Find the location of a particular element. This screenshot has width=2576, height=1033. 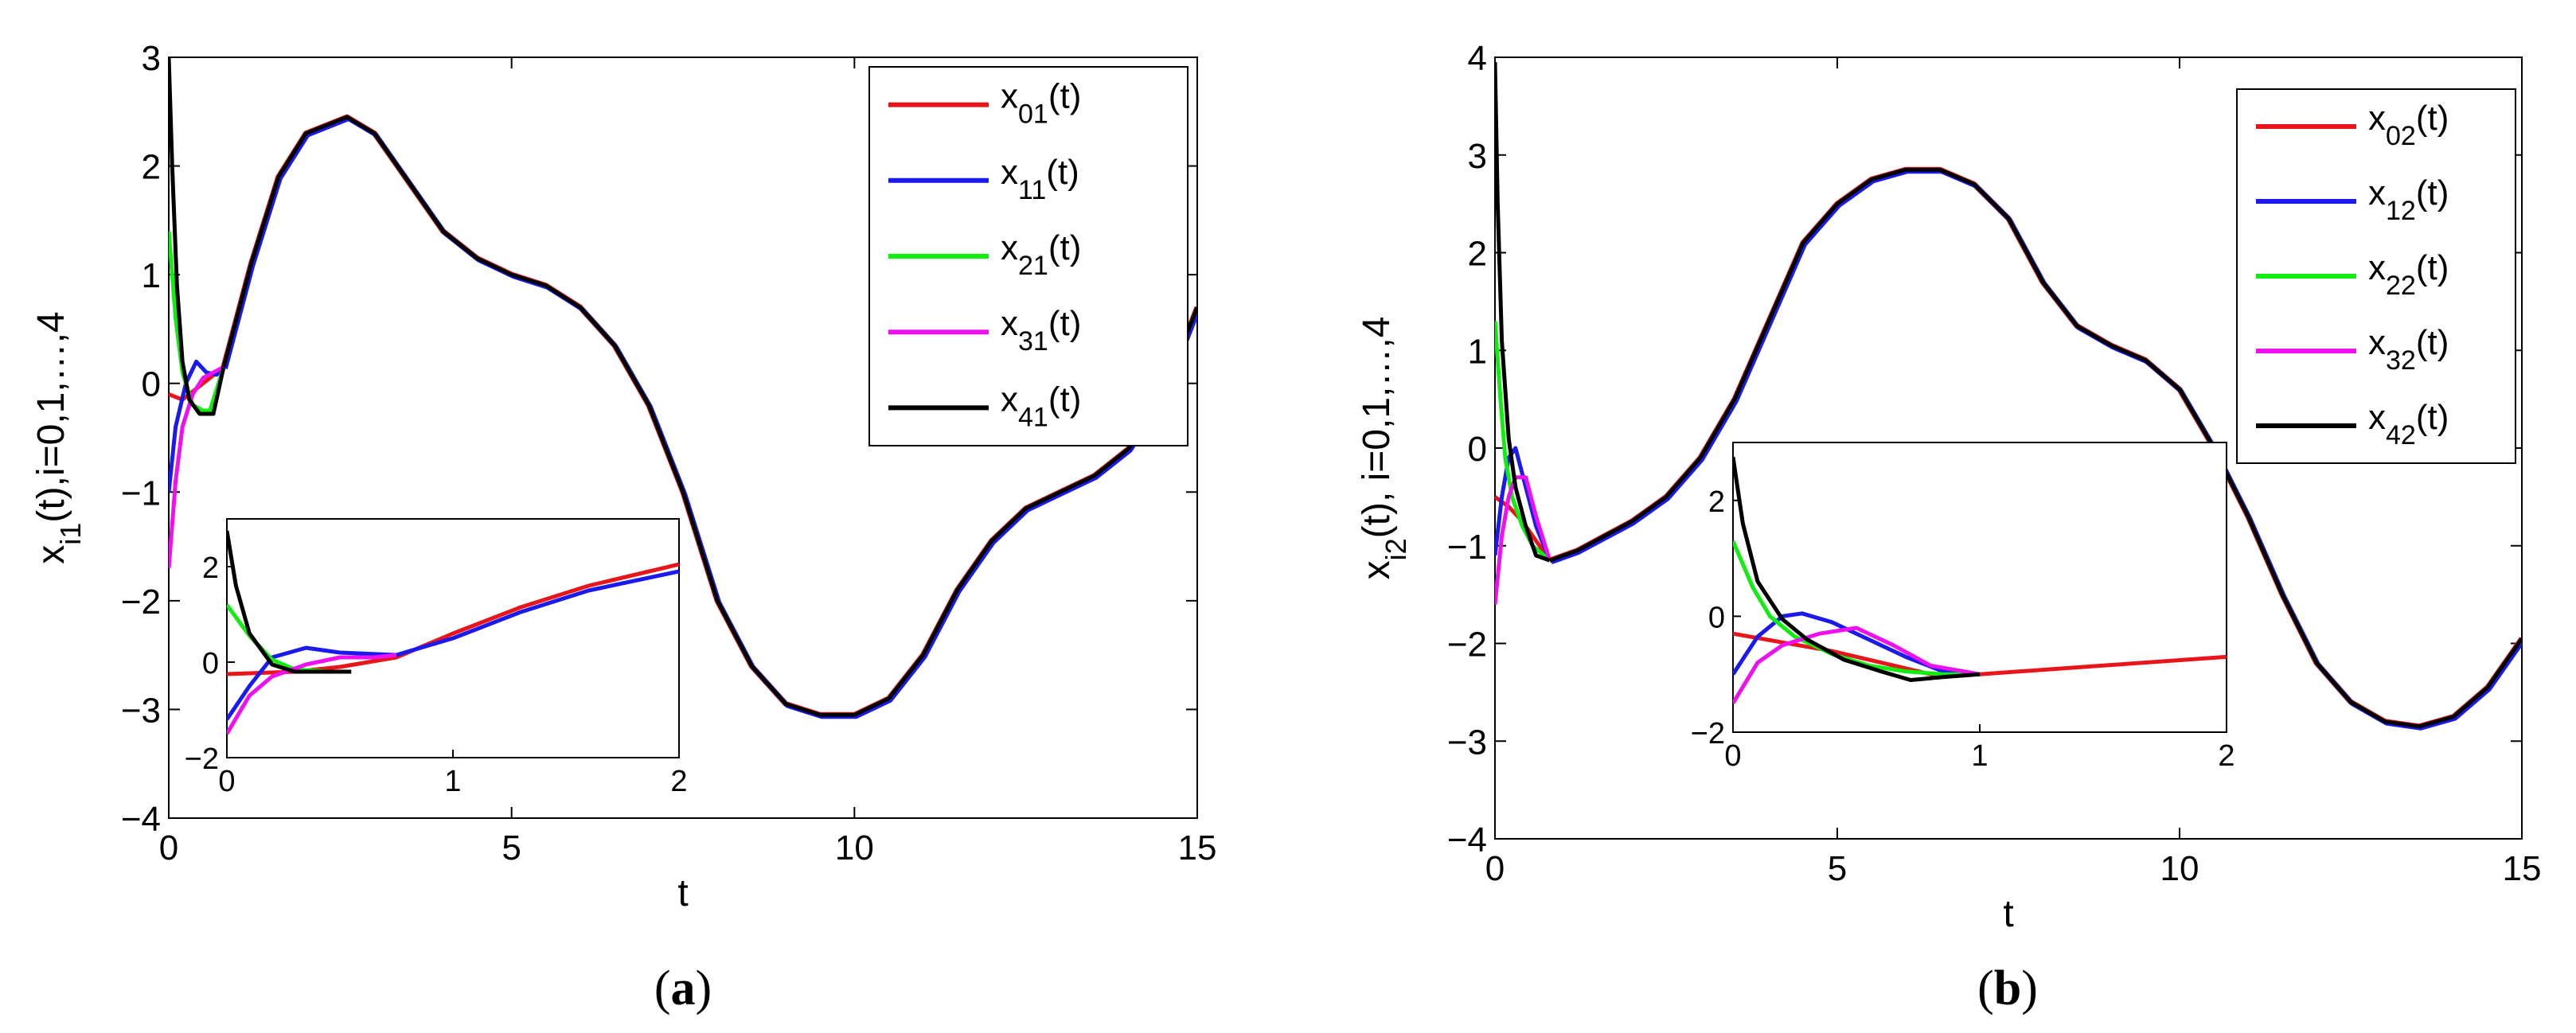

y-axis-label: xi1(t),i=0,1,…,4 is located at coordinates (58, 437).